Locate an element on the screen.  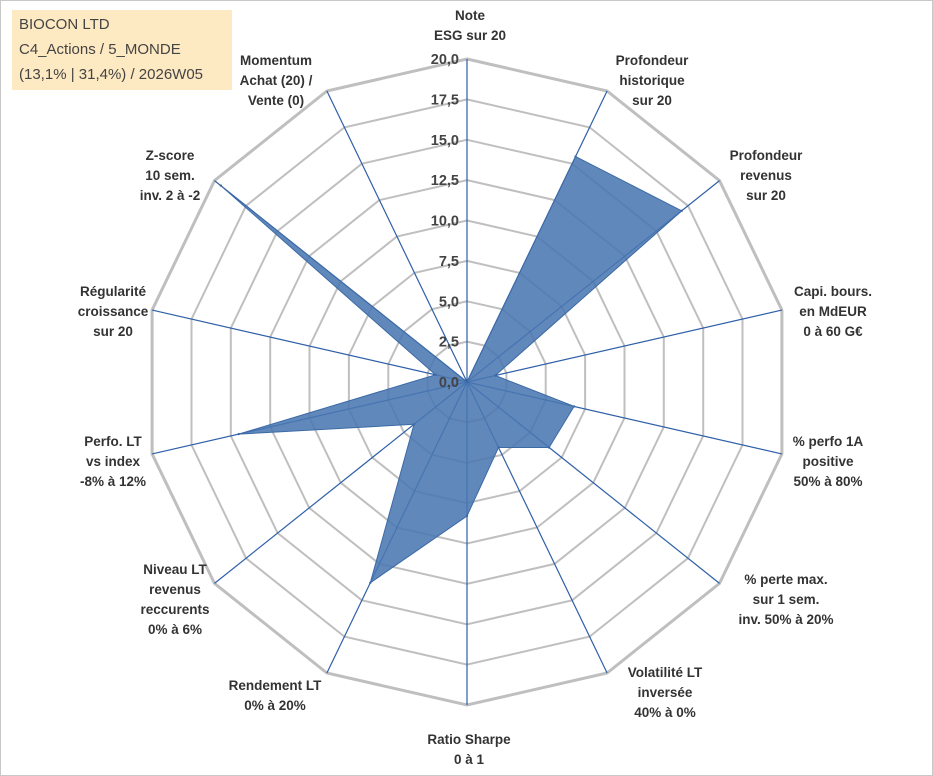
axis-label-line: inversée is located at coordinates (665, 692).